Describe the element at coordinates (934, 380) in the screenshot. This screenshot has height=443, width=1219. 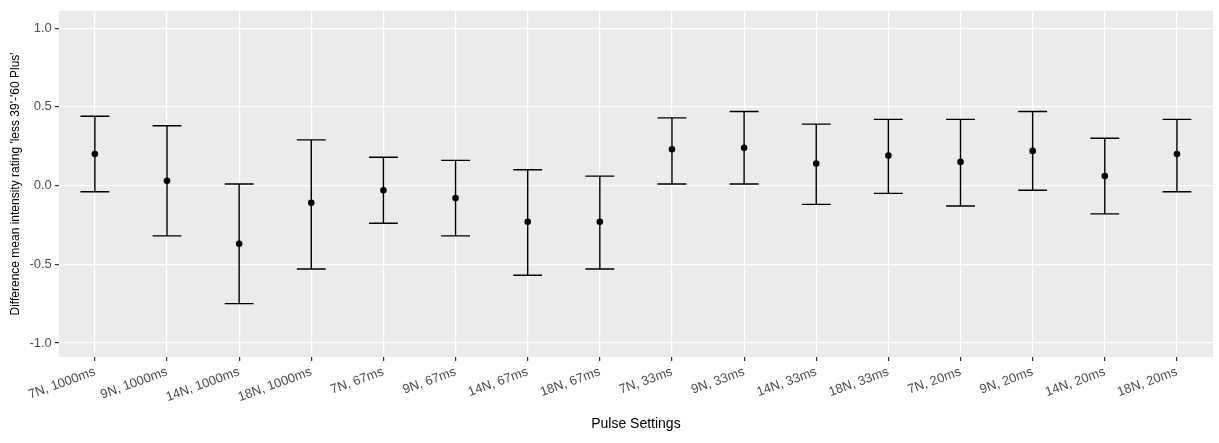
I see `x-tick-label: 7N, 20ms` at that location.